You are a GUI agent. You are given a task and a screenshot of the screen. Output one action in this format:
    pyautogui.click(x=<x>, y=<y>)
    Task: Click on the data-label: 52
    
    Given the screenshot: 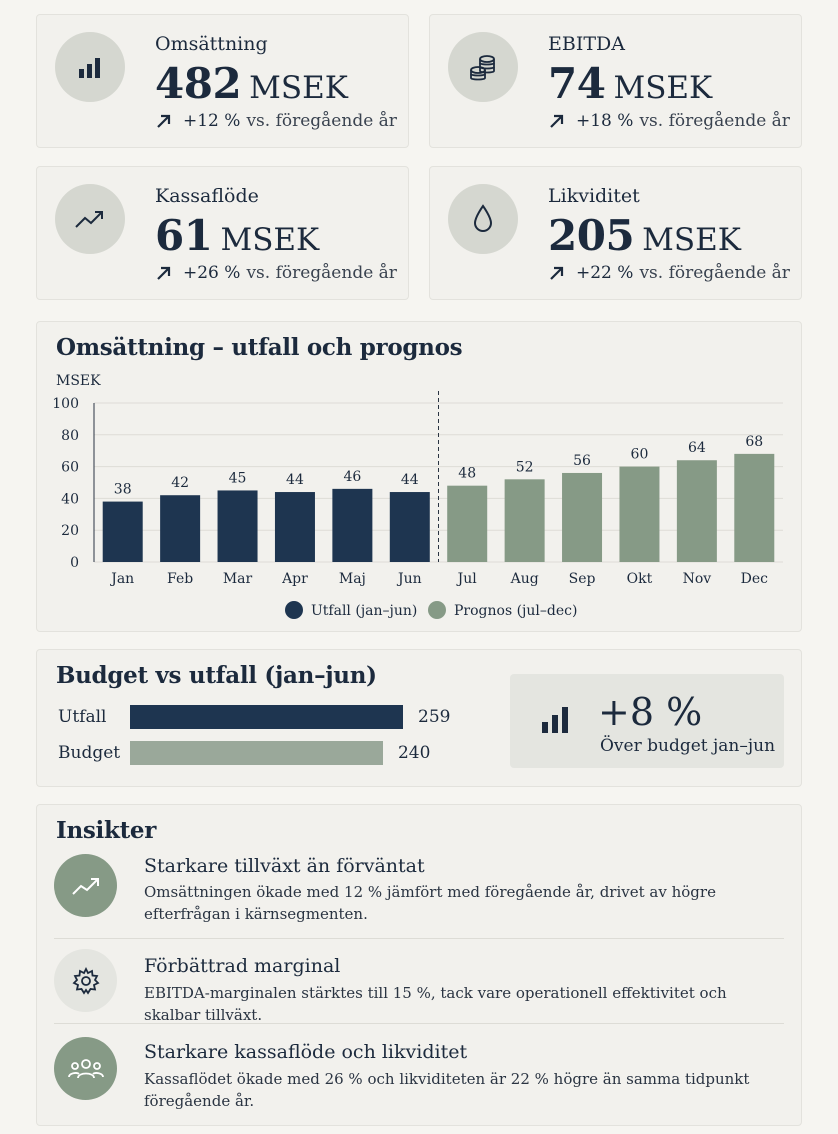 What is the action you would take?
    pyautogui.click(x=525, y=467)
    